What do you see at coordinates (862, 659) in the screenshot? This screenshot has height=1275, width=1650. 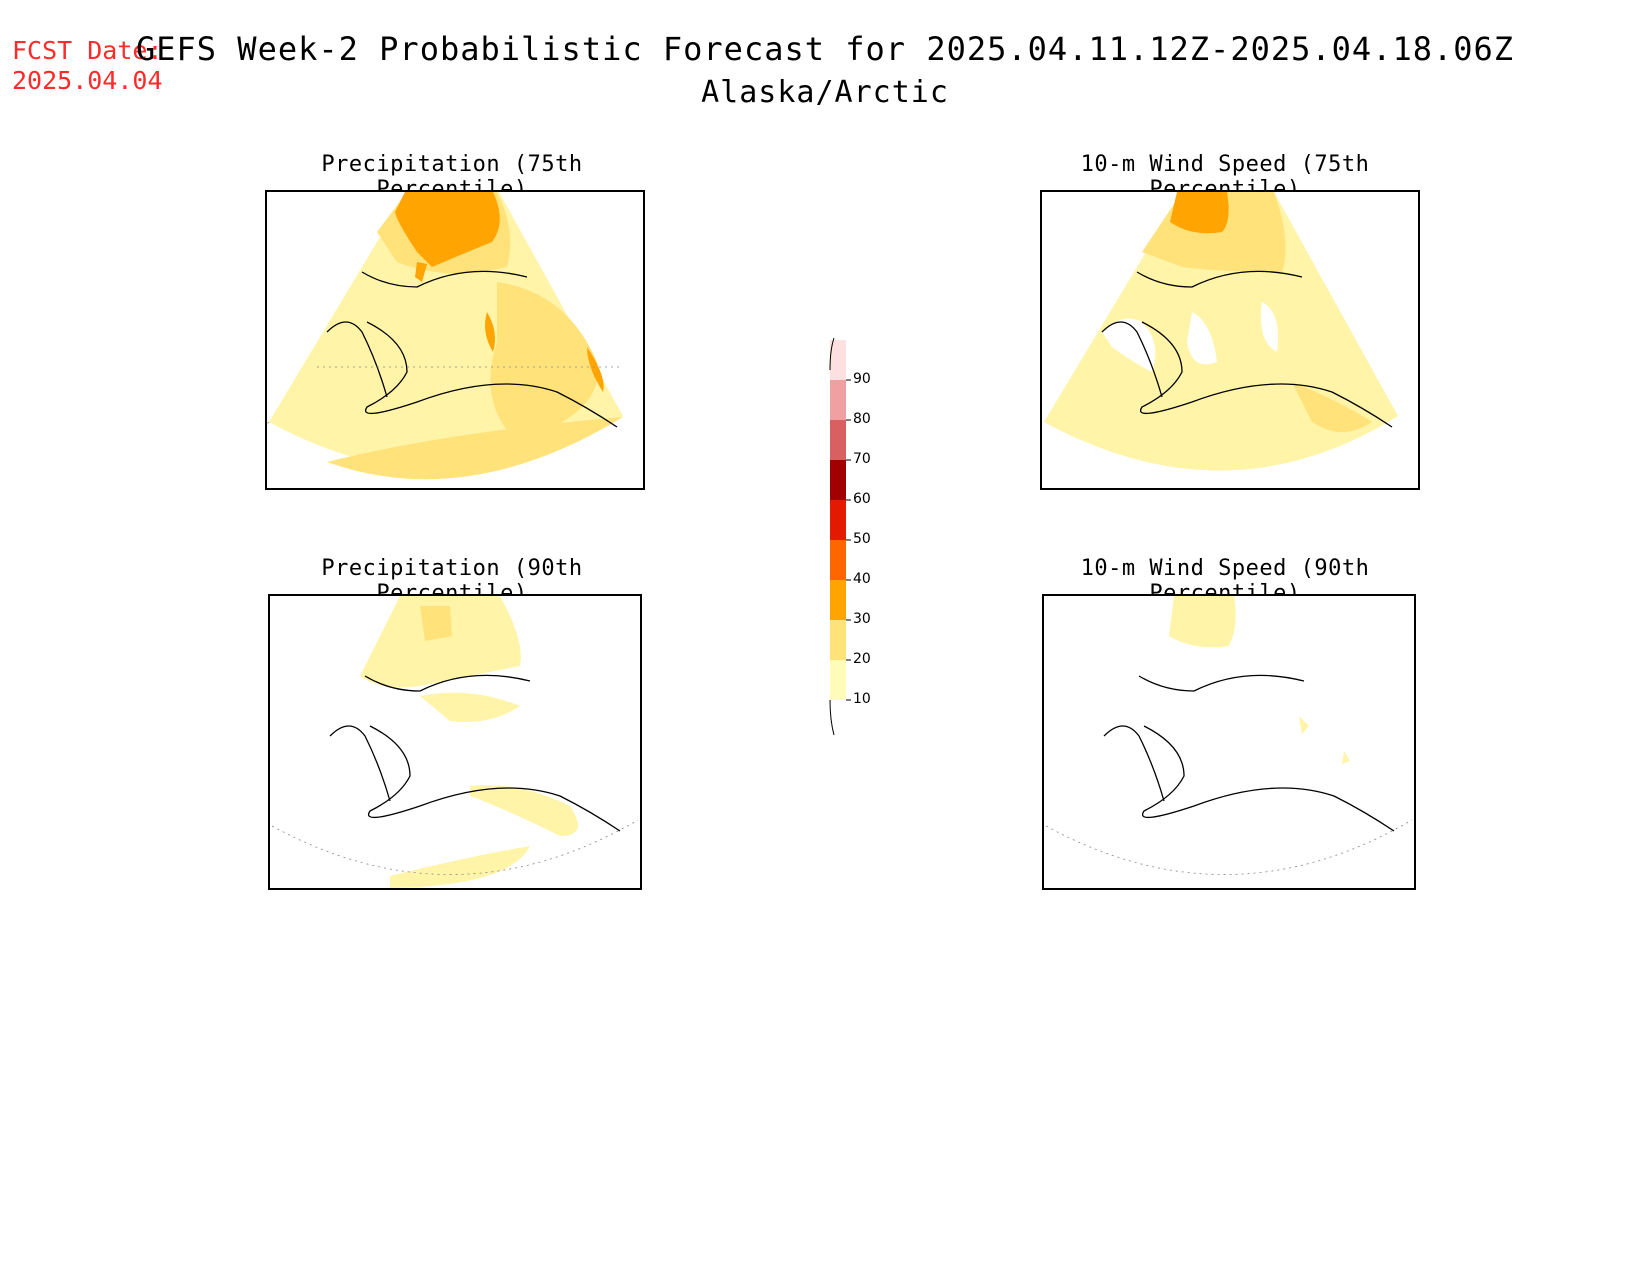 I see `colorbar-label: 20` at bounding box center [862, 659].